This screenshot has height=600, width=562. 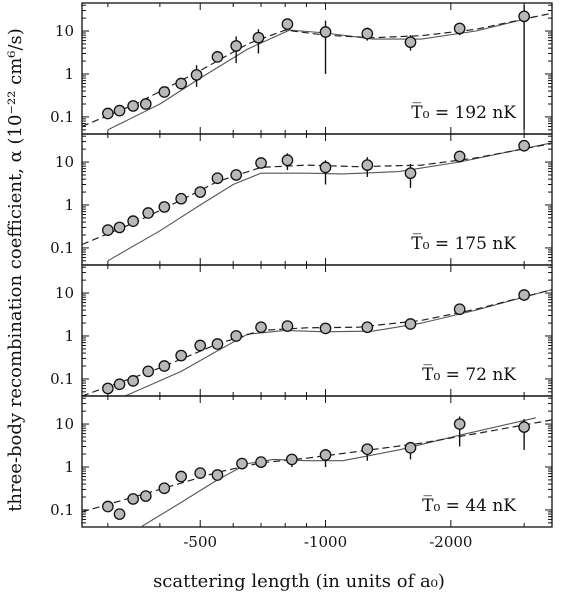 What do you see at coordinates (463, 112) in the screenshot?
I see `panel-temperature-label: T̅₀ = 192 nK` at bounding box center [463, 112].